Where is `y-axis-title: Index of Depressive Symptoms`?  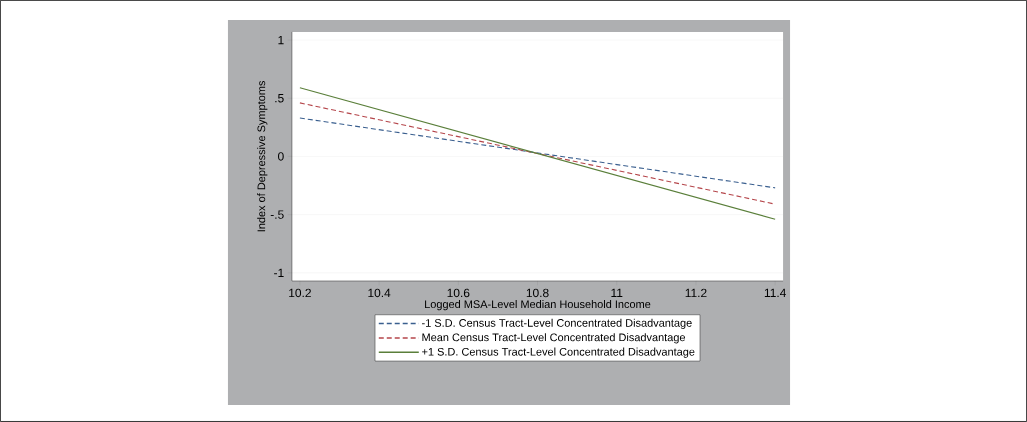 y-axis-title: Index of Depressive Symptoms is located at coordinates (262, 156).